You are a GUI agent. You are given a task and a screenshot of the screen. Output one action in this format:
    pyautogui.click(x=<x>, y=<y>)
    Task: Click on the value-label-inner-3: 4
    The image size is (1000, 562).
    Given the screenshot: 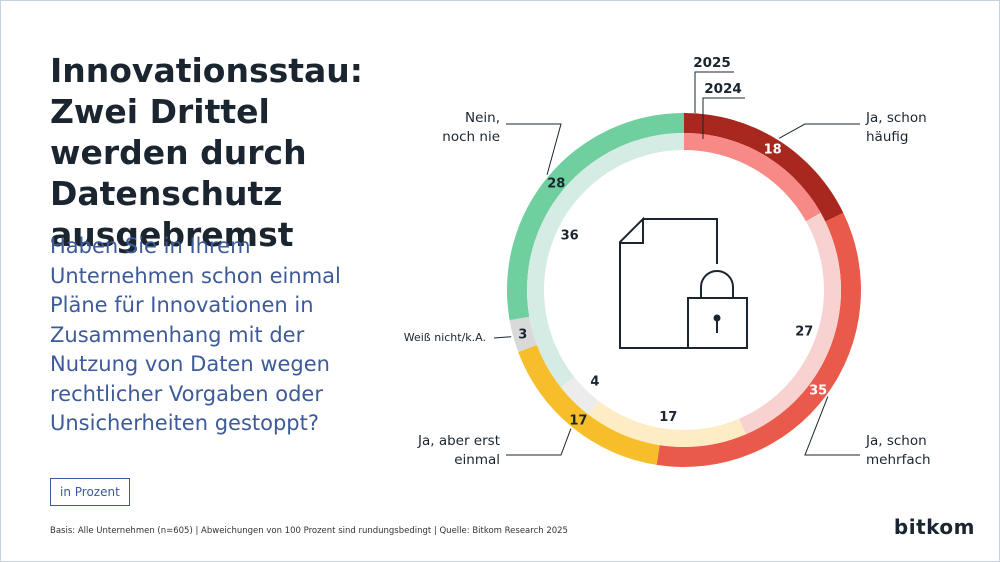 What is the action you would take?
    pyautogui.click(x=594, y=381)
    